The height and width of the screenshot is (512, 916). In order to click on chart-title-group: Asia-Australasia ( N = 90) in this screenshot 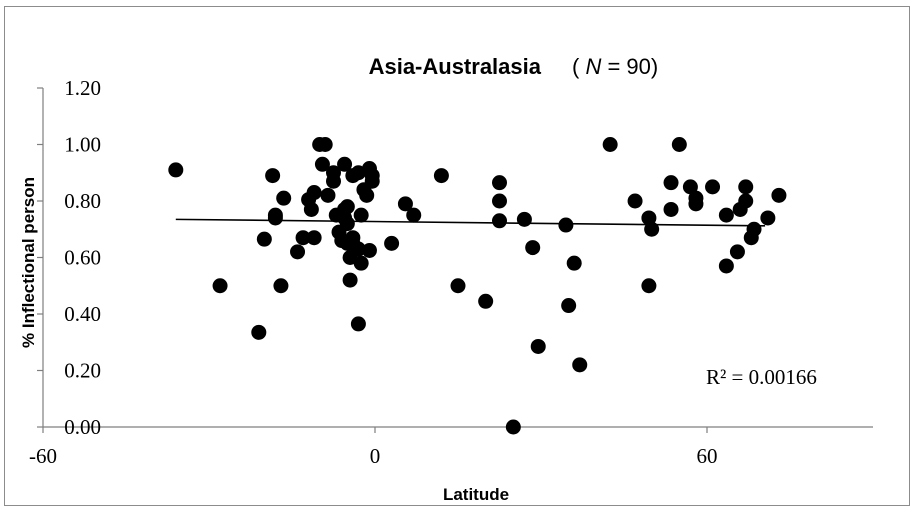, I will do `click(514, 66)`.